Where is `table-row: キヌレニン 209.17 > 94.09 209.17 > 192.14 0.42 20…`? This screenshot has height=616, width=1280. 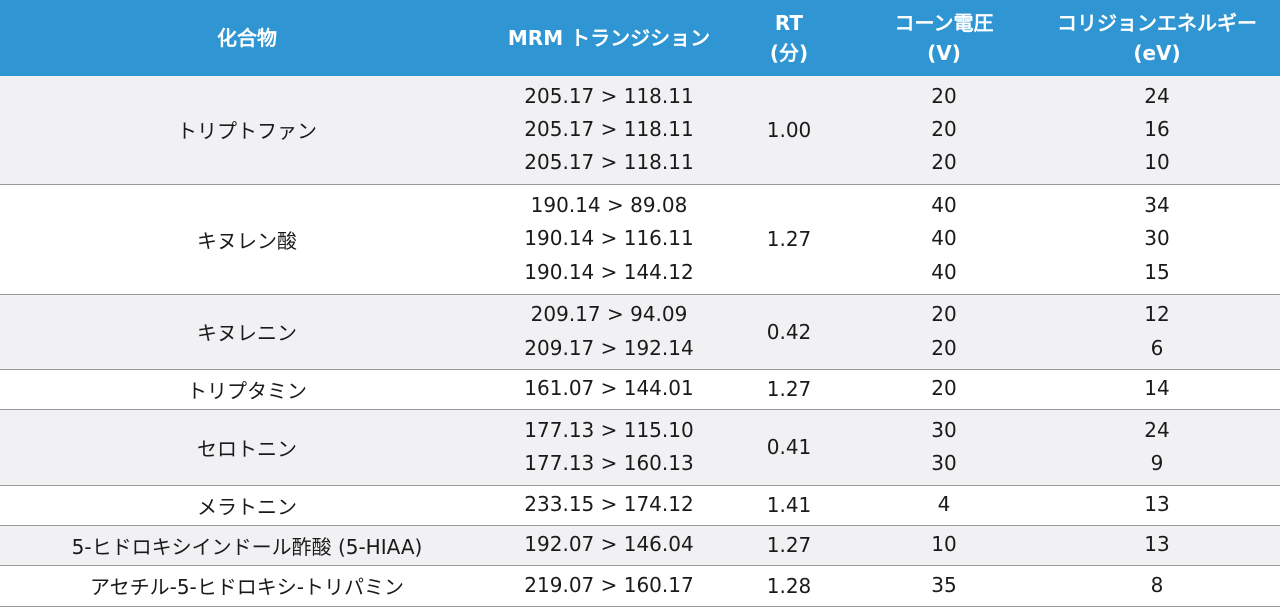 table-row: キヌレニン 209.17 > 94.09 209.17 > 192.14 0.42 20… is located at coordinates (640, 332).